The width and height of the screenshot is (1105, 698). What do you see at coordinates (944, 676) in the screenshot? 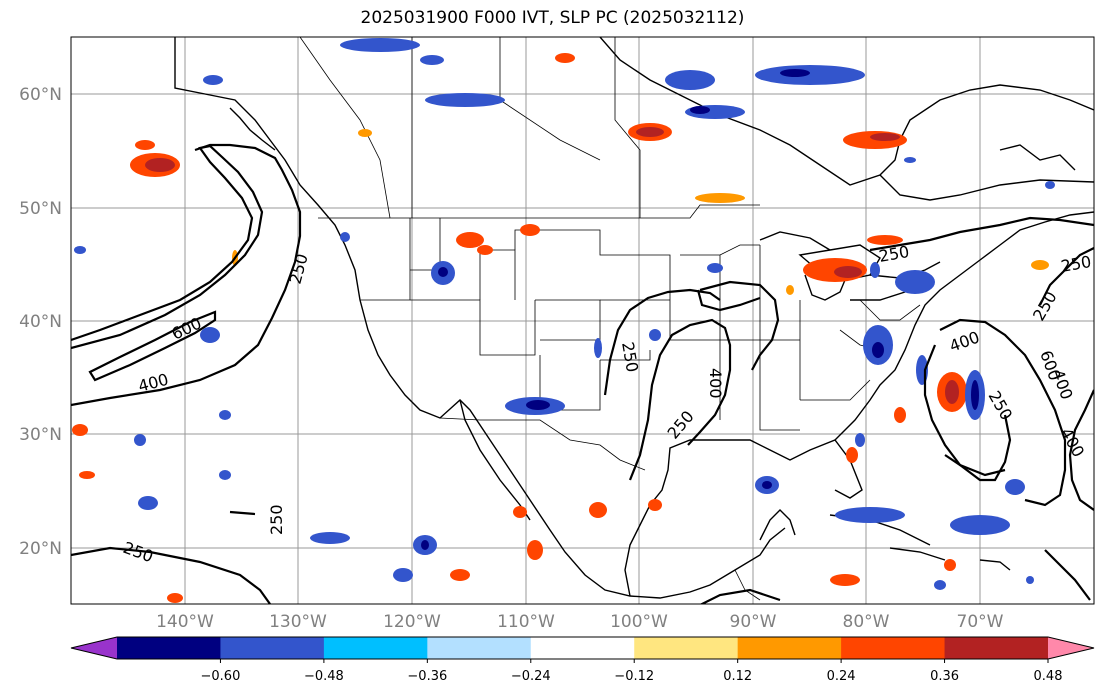
I see `colorbar-tick-label: 0.36` at bounding box center [944, 676].